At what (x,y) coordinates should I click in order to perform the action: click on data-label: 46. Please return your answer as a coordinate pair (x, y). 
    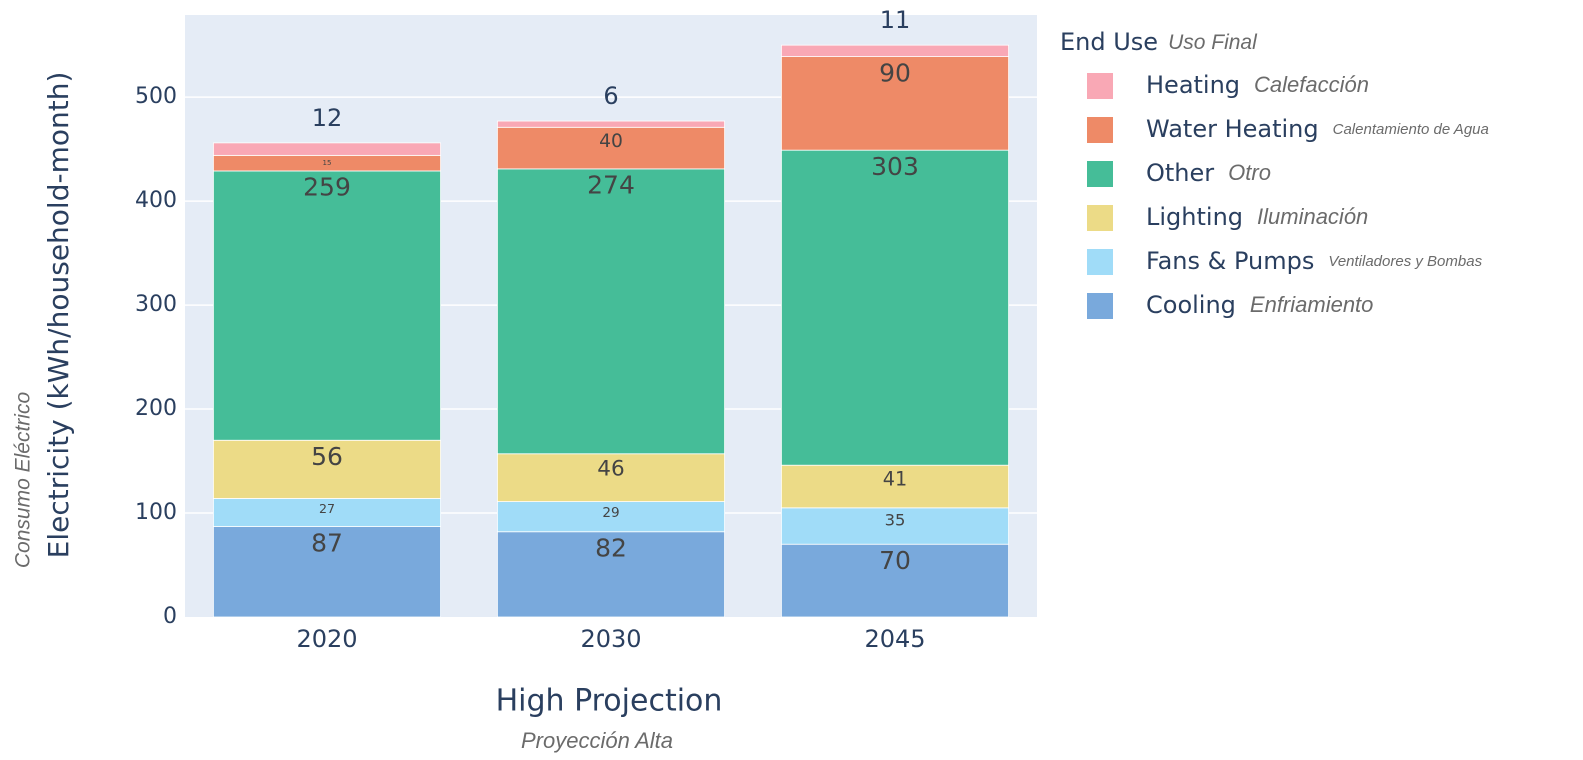
    Looking at the image, I should click on (610, 469).